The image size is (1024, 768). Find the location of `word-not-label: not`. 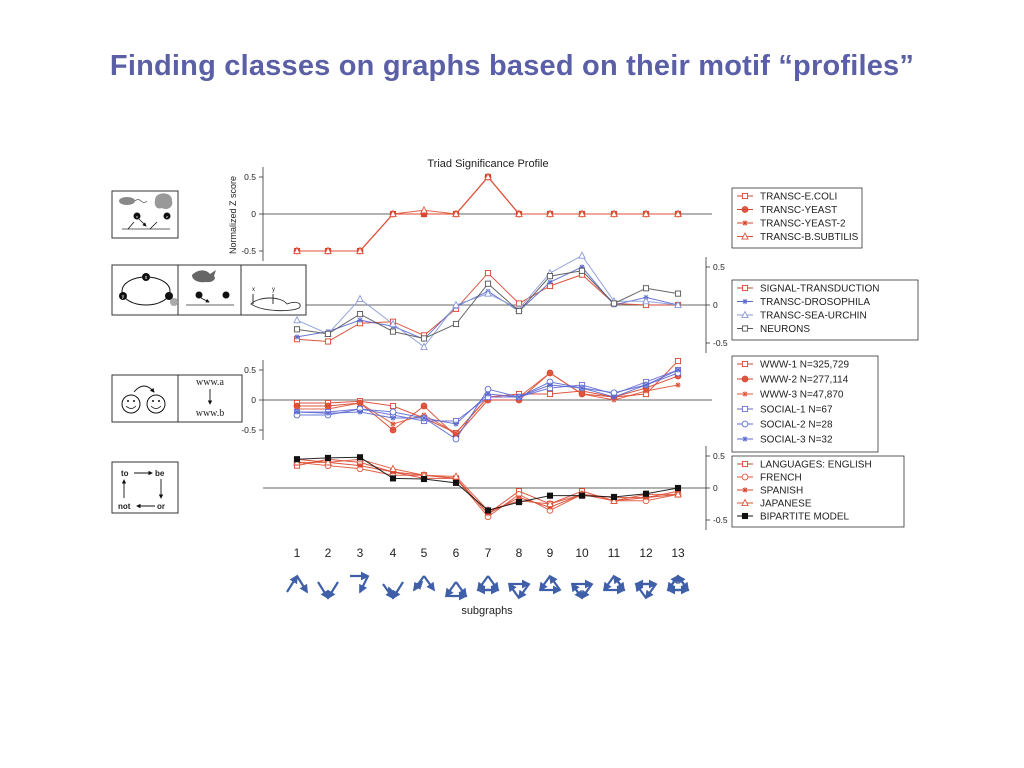

word-not-label: not is located at coordinates (124, 506).